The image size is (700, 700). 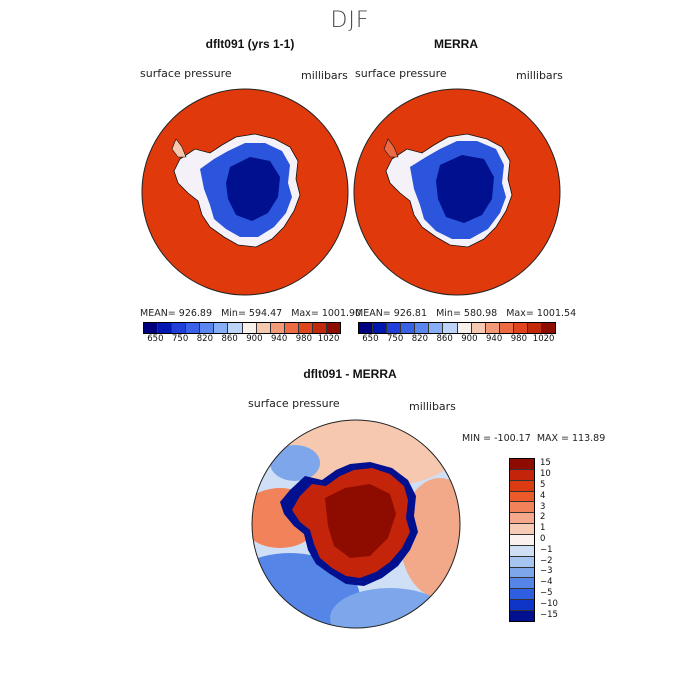 I want to click on colorbar-diff, so click(x=522, y=540).